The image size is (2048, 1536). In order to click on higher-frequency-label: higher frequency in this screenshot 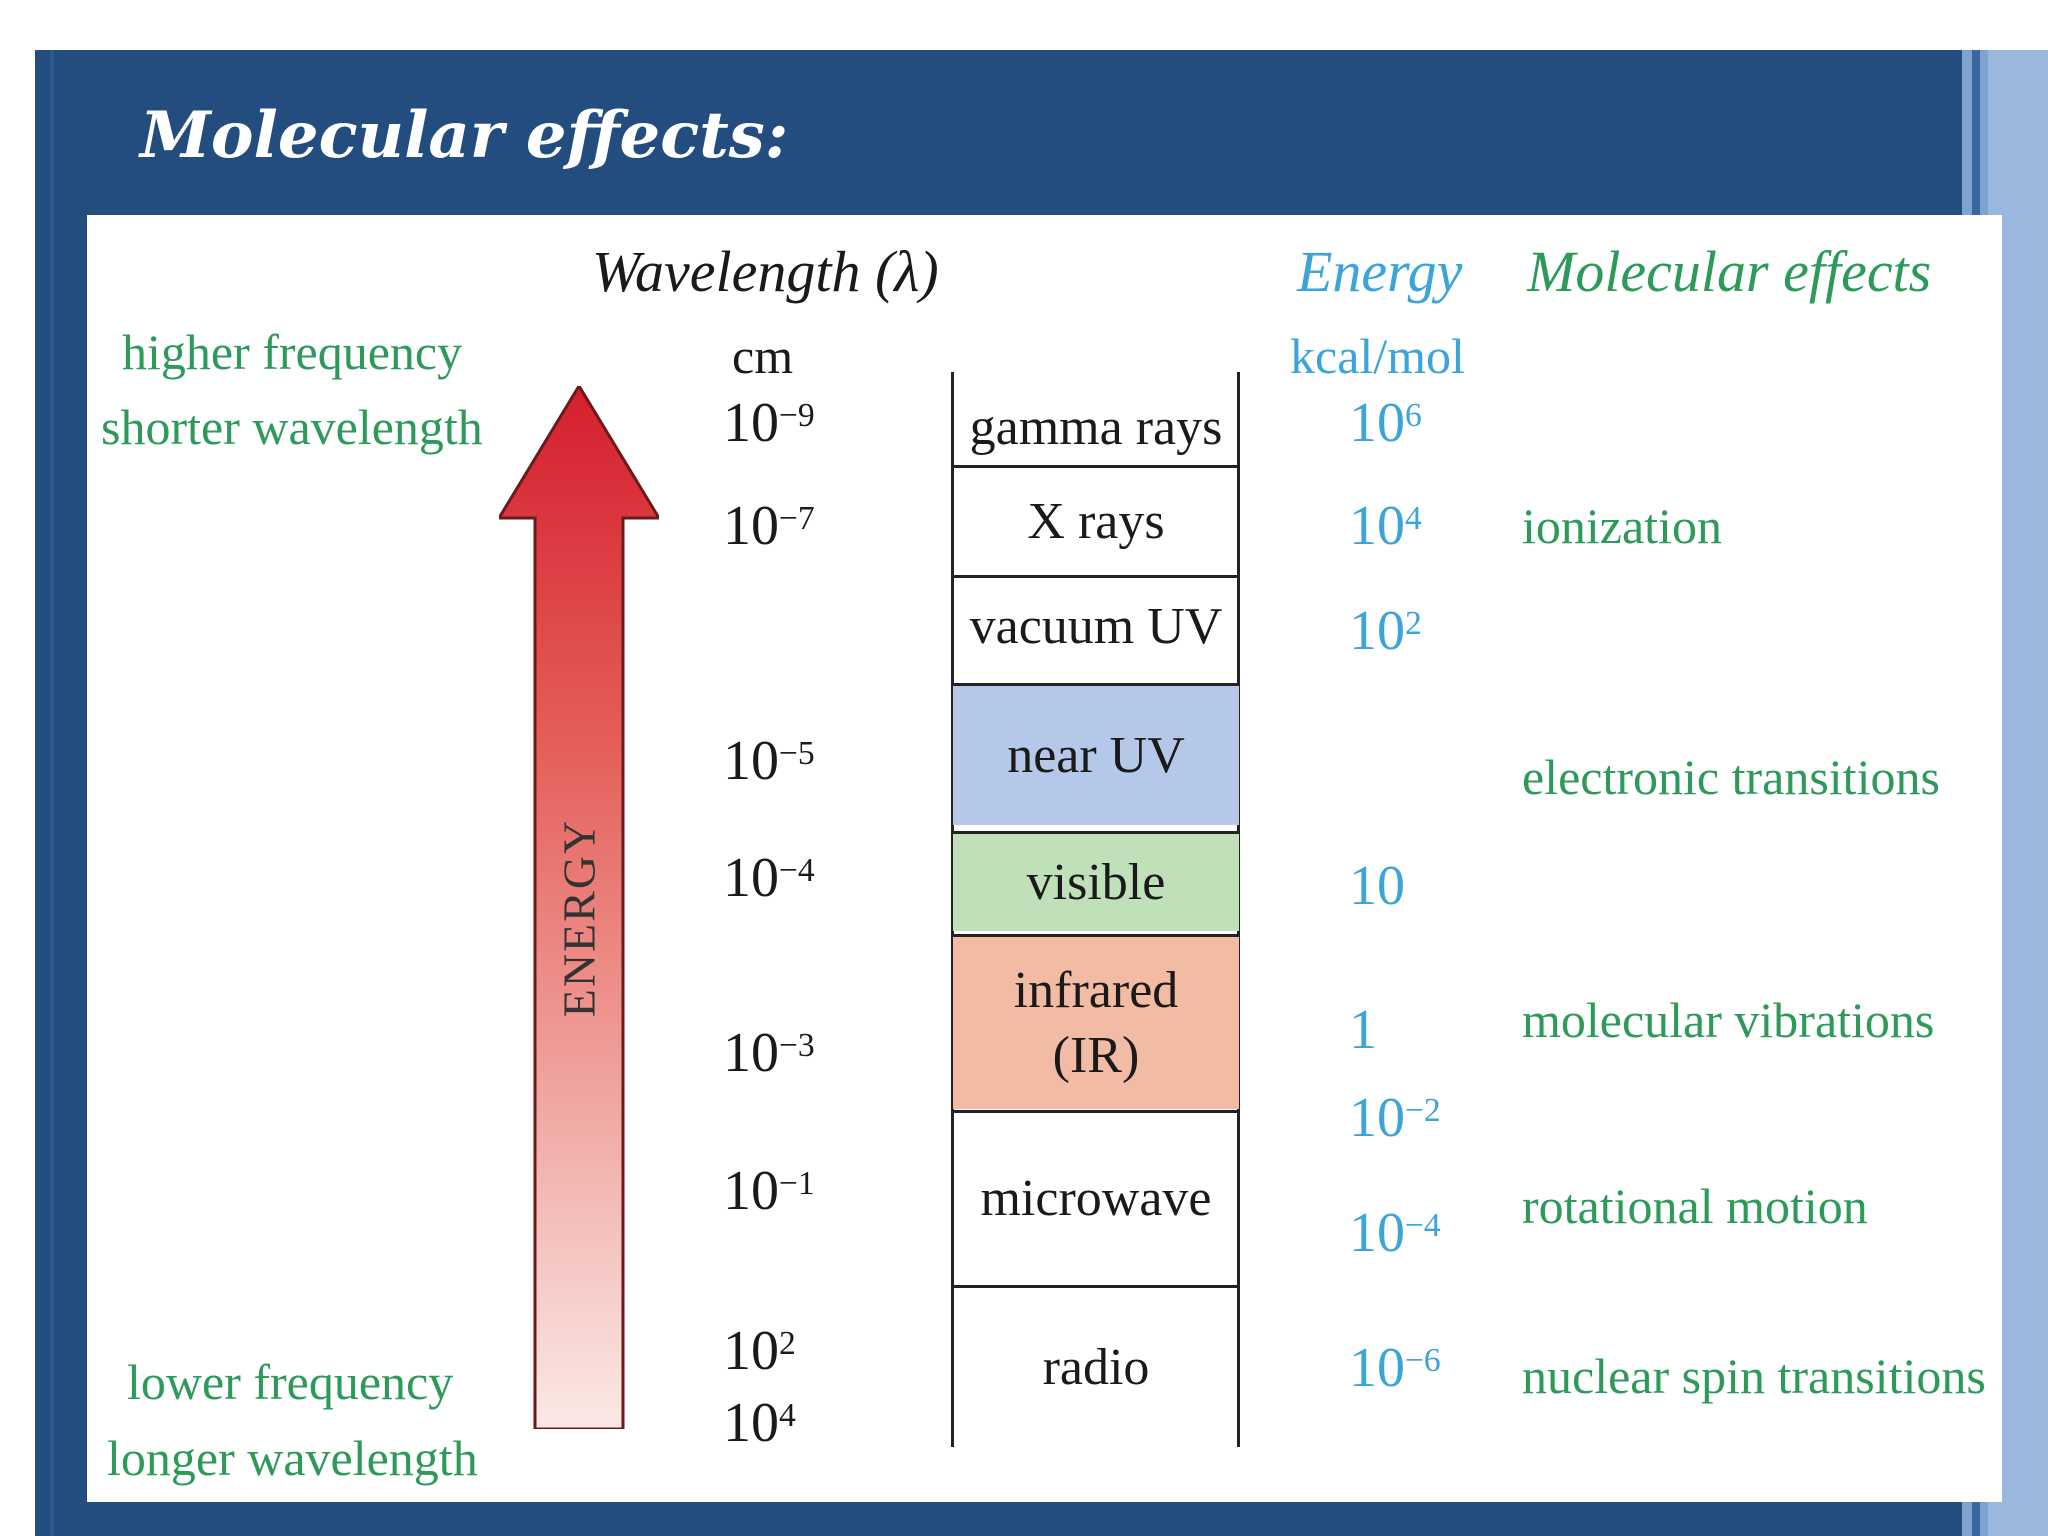, I will do `click(292, 352)`.